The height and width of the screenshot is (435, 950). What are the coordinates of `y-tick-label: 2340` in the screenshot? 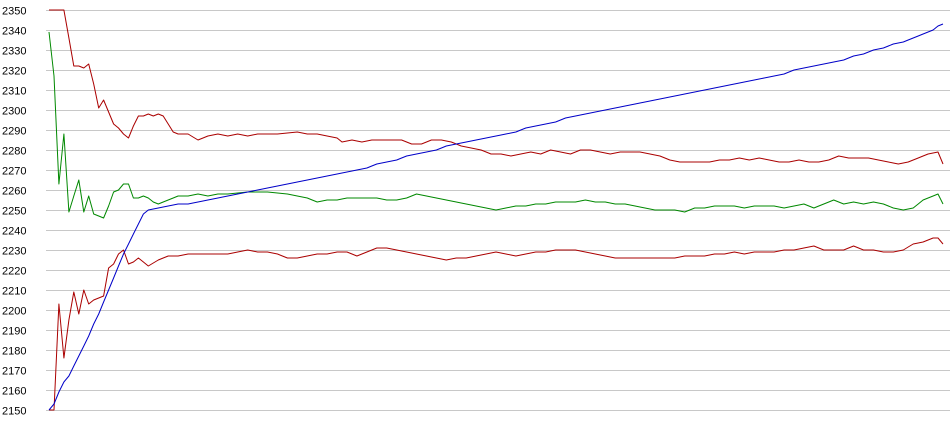 It's located at (14, 32).